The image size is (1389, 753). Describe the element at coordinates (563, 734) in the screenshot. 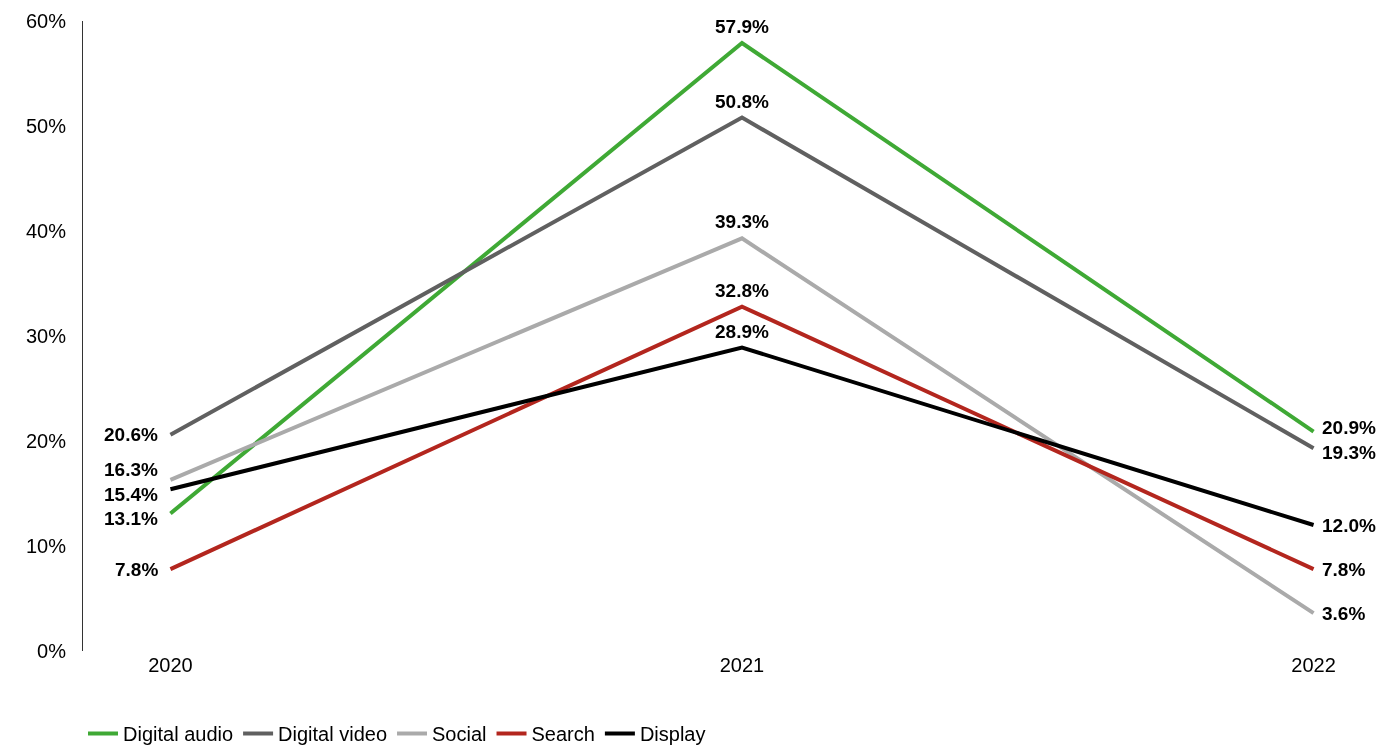

I see `legend-label: Search` at that location.